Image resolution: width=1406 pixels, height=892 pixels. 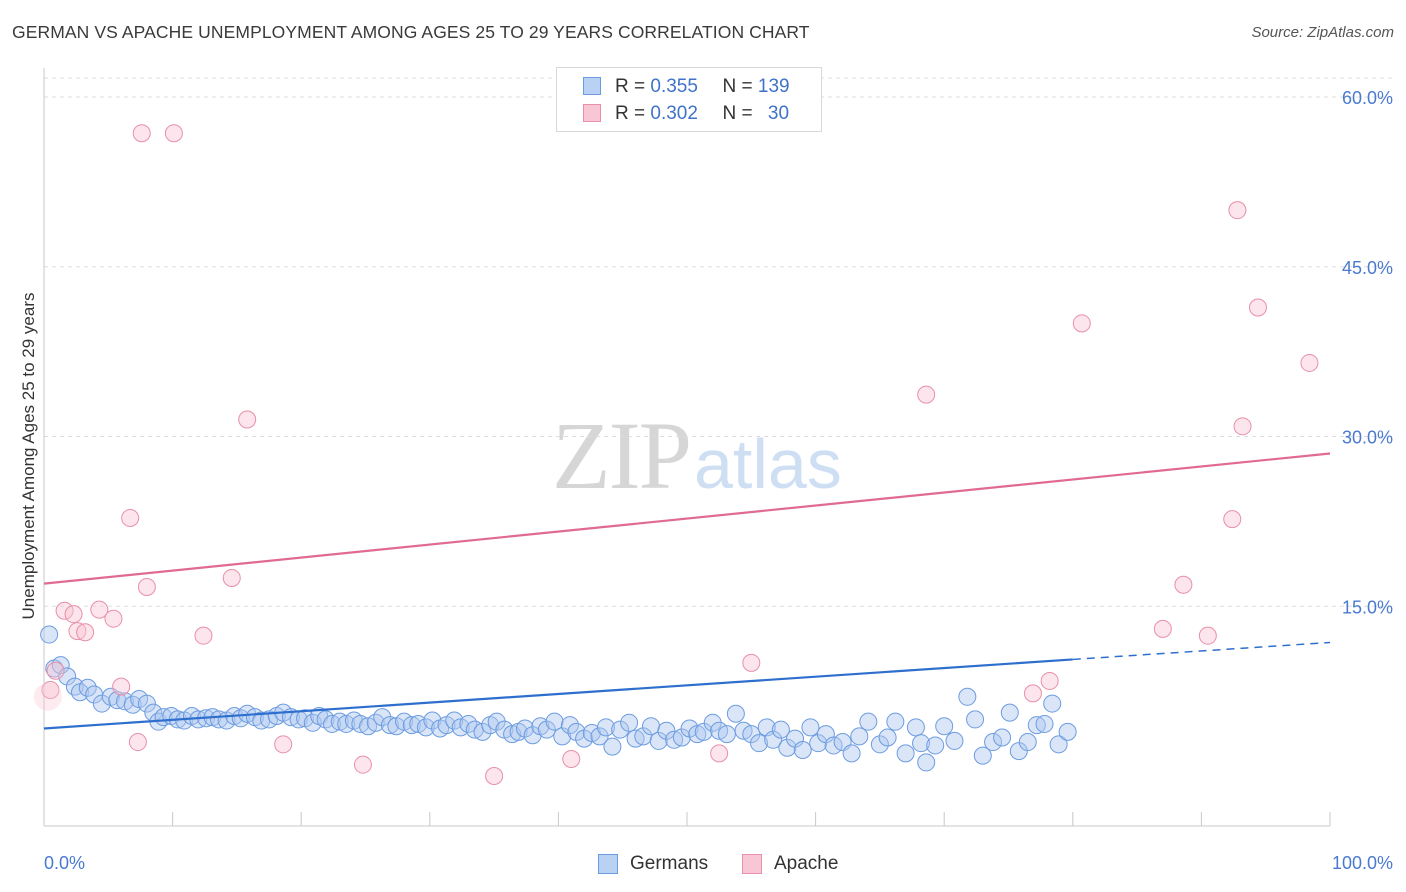 I want to click on y-tick-label: 45.0%, so click(x=1367, y=268).